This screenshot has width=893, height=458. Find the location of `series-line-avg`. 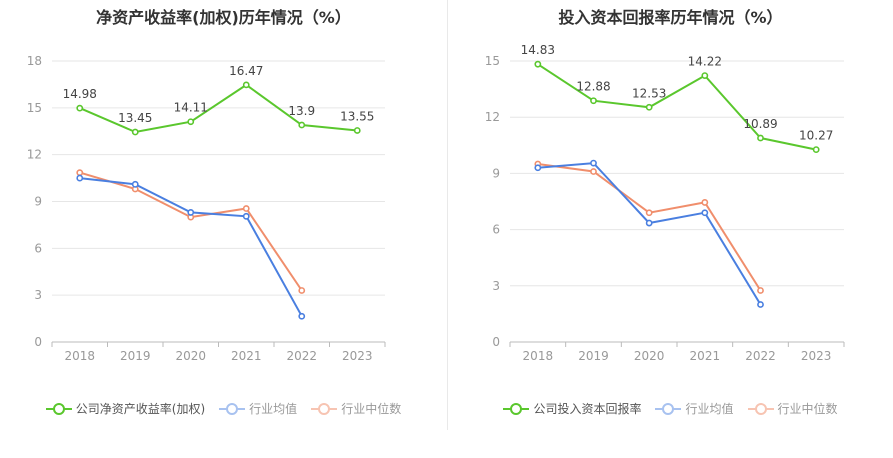

series-line-avg is located at coordinates (649, 234).